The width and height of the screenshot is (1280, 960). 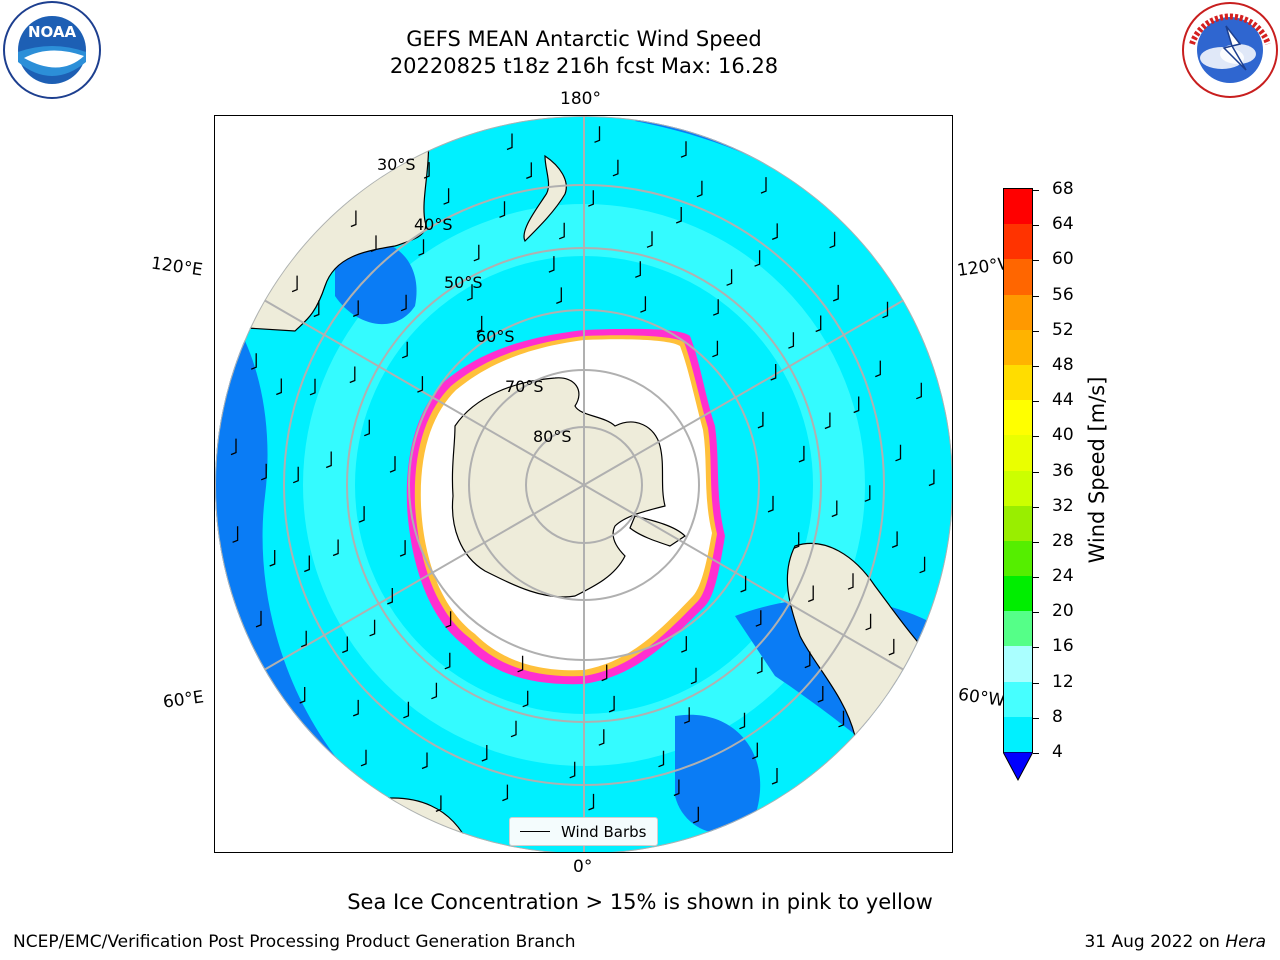 I want to click on colorbar-tick-label: 60, so click(x=1063, y=259).